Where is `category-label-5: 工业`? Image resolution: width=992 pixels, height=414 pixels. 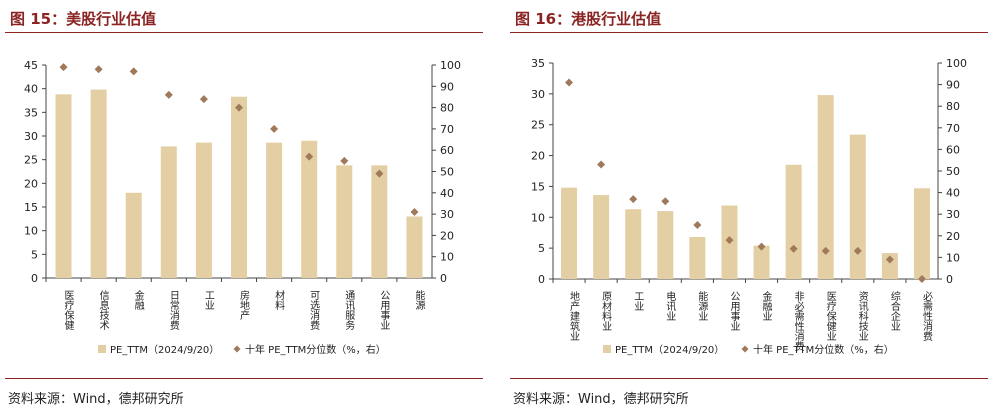
category-label-5: 工业 is located at coordinates (208, 300).